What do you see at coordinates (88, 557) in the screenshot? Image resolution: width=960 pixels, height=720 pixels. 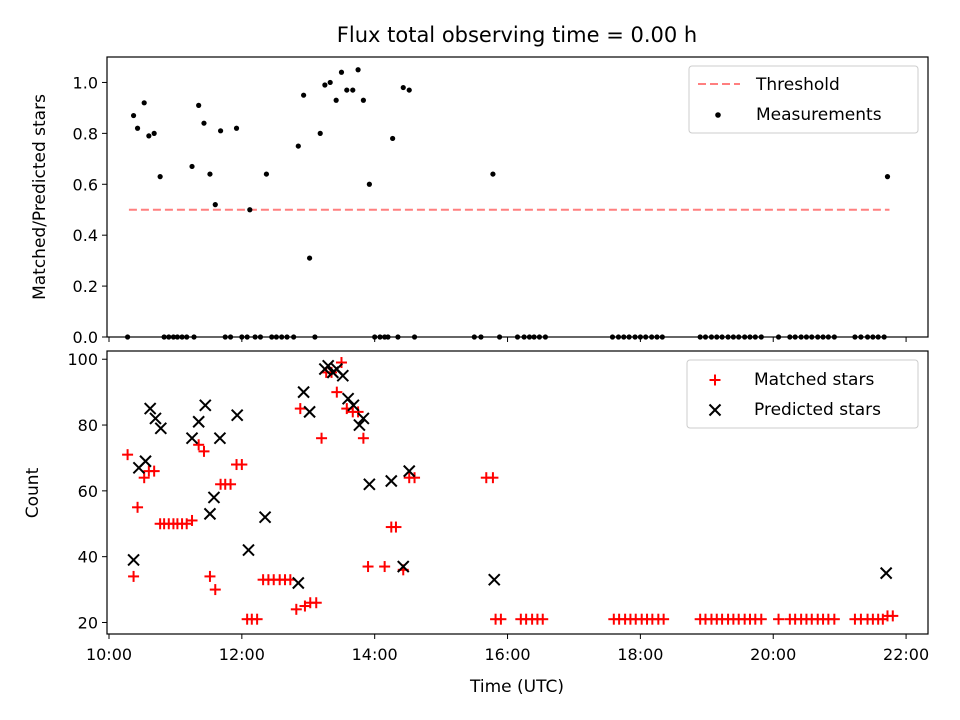 I see `bottom-ytick-label: 40` at bounding box center [88, 557].